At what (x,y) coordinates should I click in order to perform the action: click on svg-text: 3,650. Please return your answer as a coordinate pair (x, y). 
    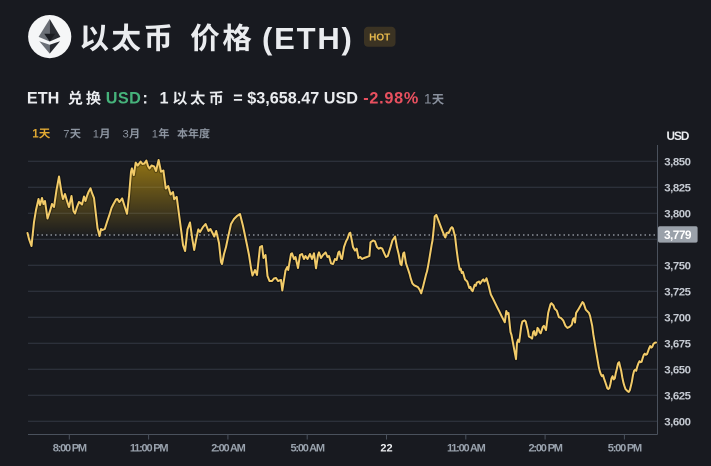
    Looking at the image, I should click on (677, 371).